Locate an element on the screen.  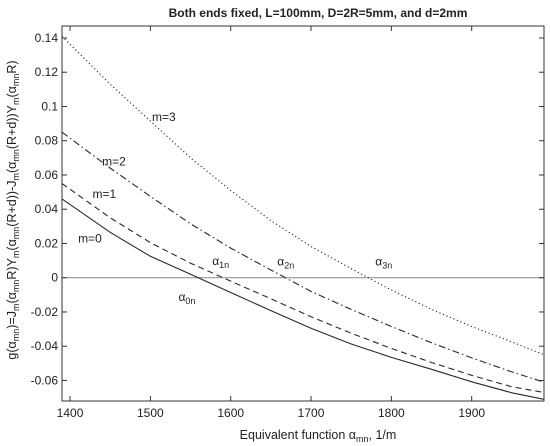
y-tick-label: 0.12 is located at coordinates (47, 72).